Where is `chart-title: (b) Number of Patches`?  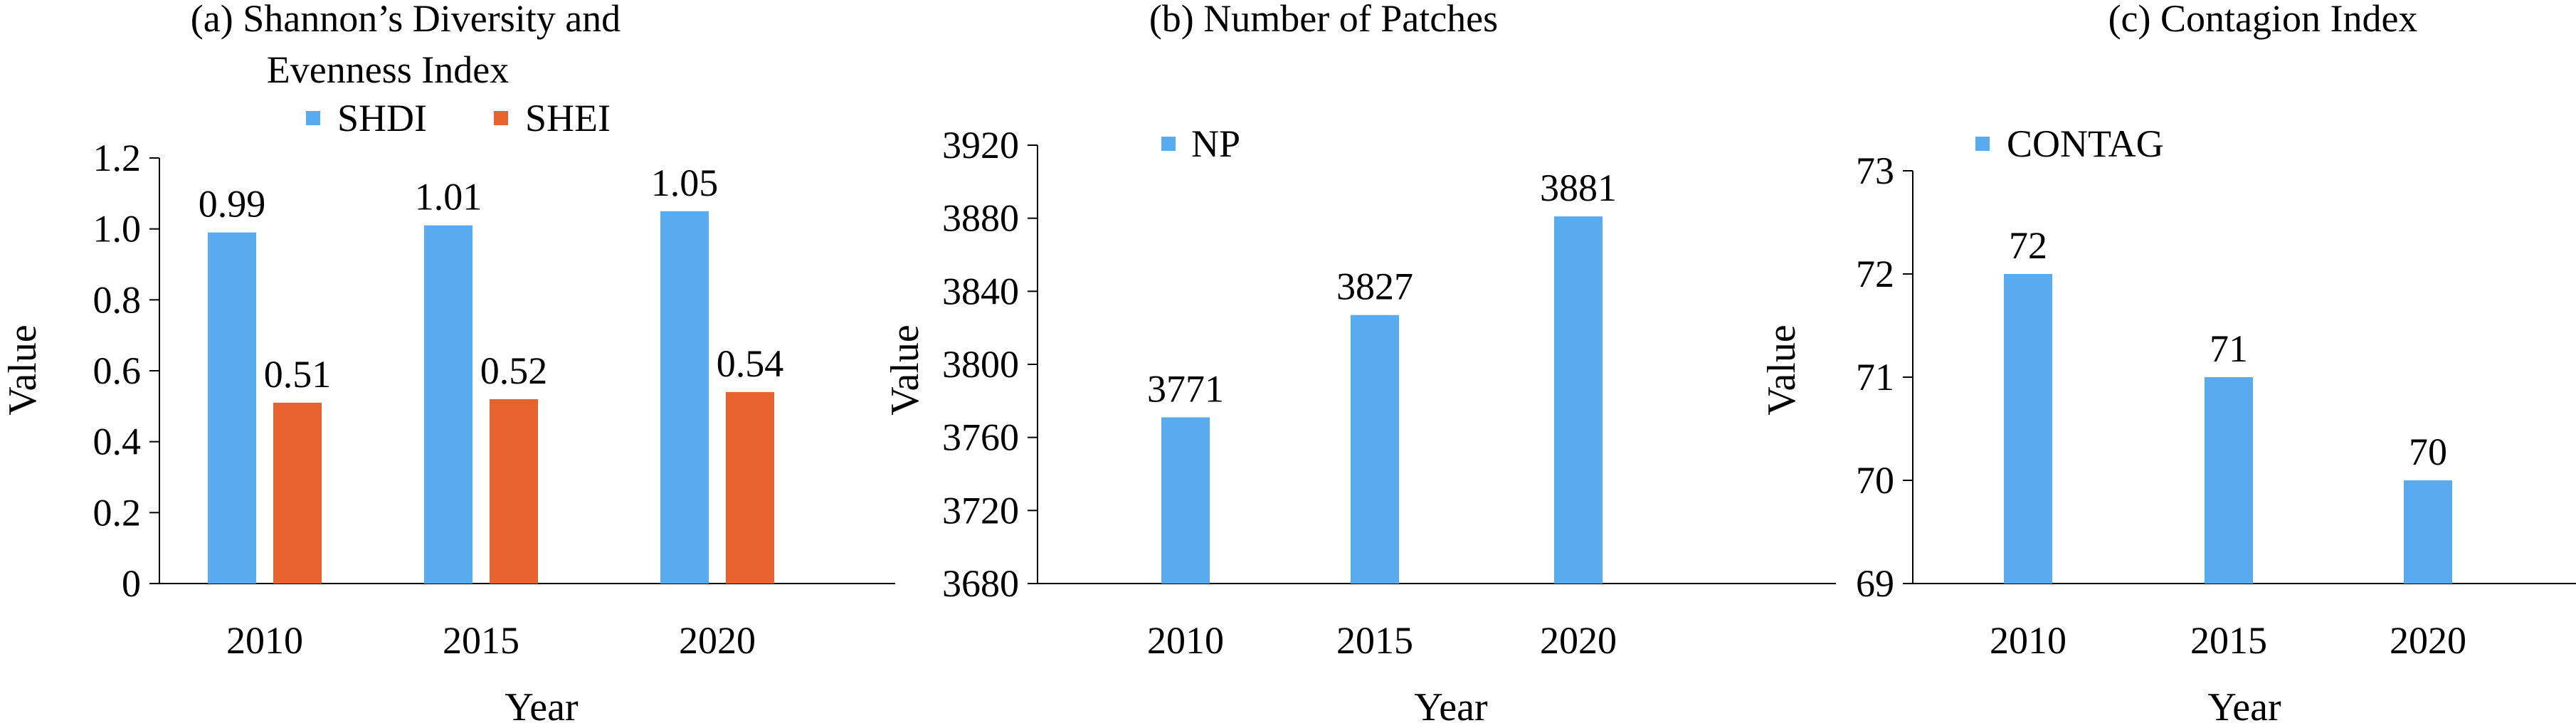
chart-title: (b) Number of Patches is located at coordinates (1323, 20).